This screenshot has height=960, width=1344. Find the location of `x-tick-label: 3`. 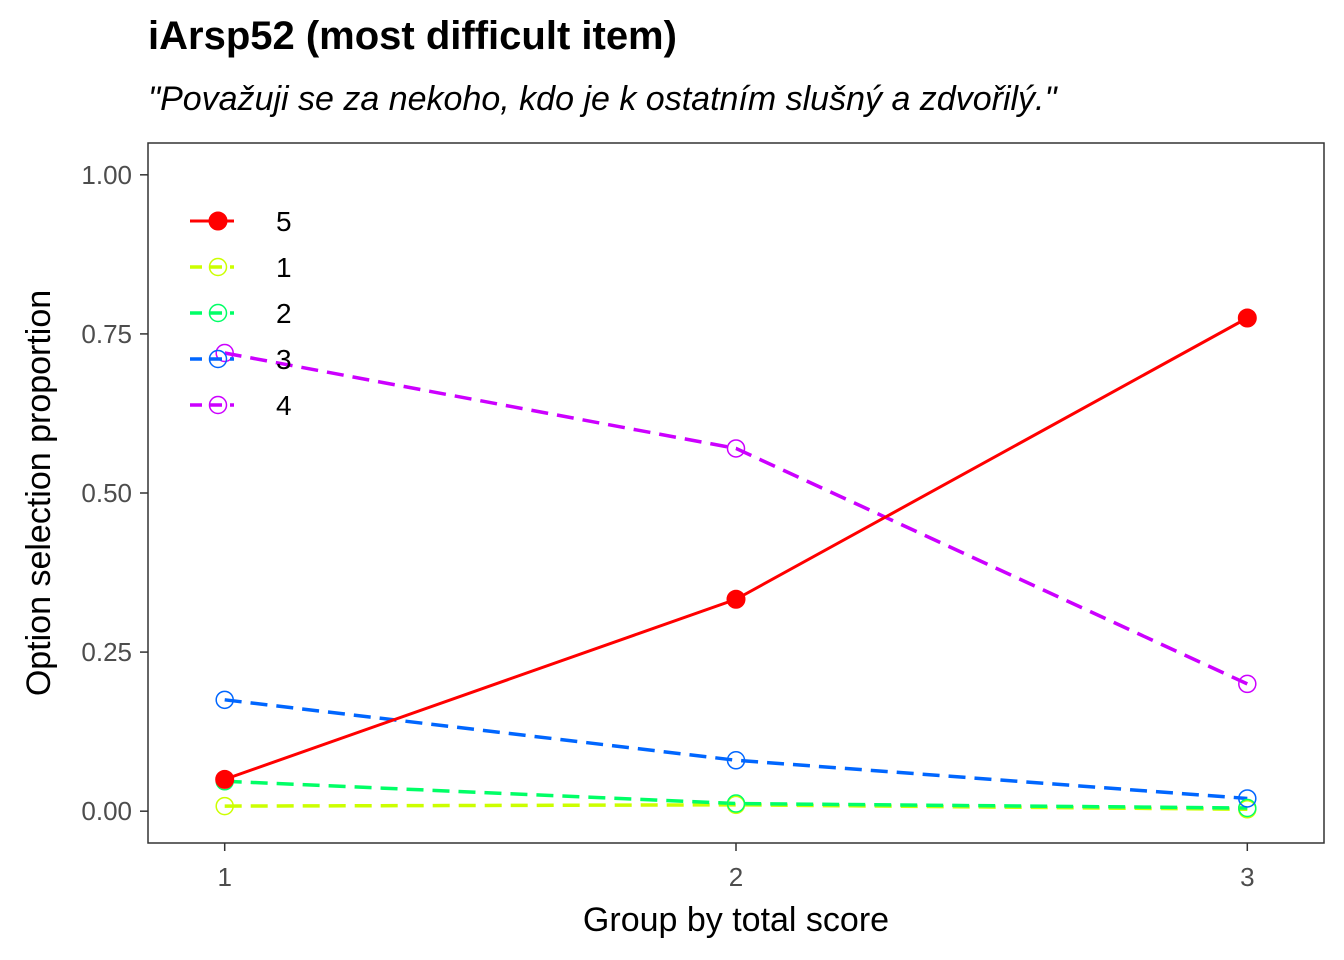

x-tick-label: 3 is located at coordinates (1247, 877).